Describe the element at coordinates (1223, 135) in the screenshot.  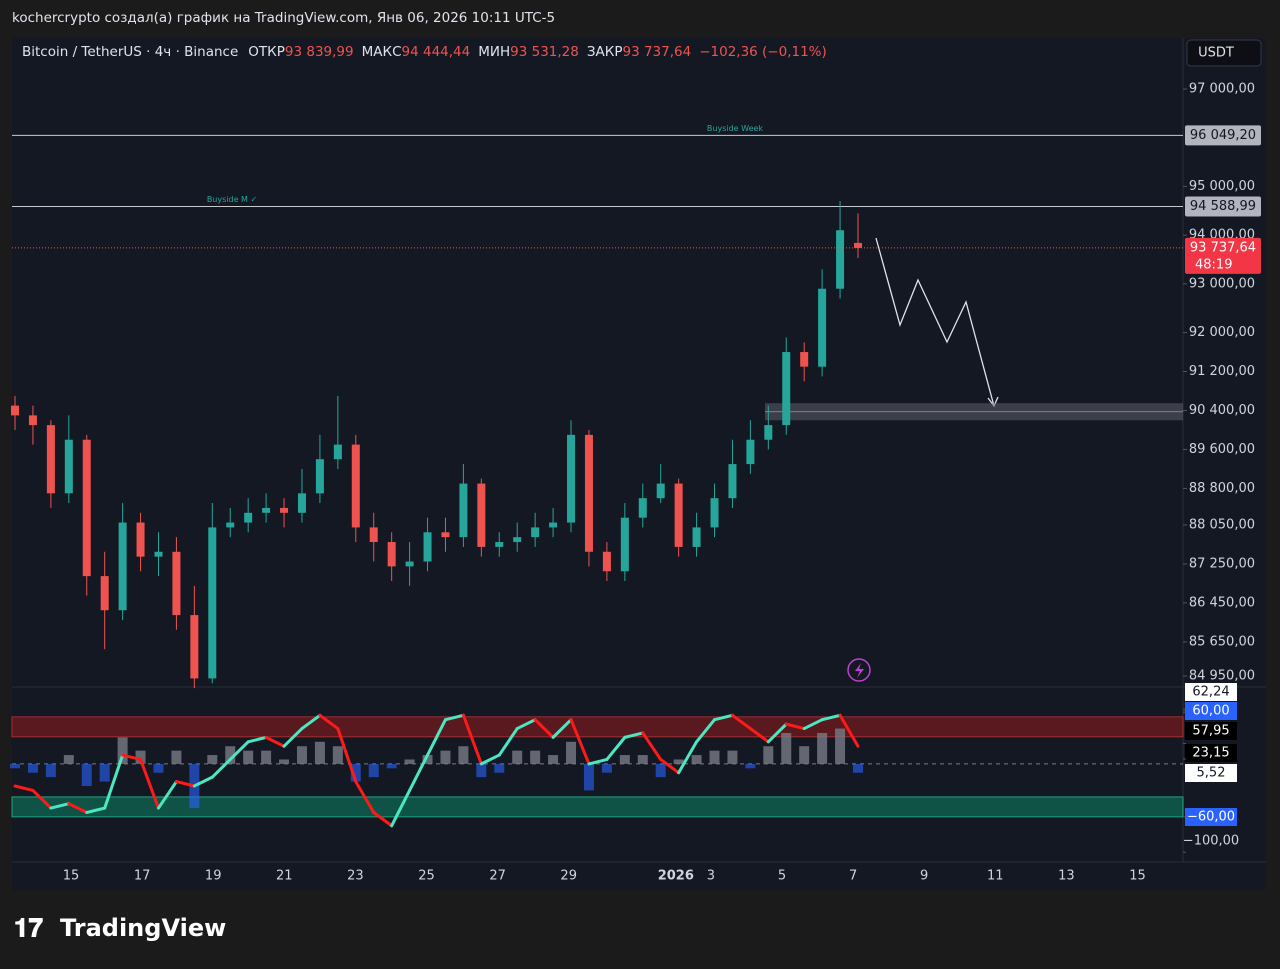
I see `level-label: 96 049,20` at that location.